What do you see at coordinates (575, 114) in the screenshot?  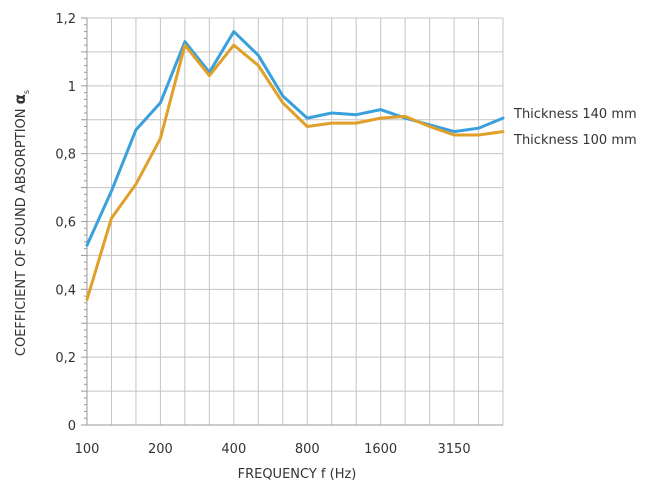 I see `series-label: Thickness 140 mm` at bounding box center [575, 114].